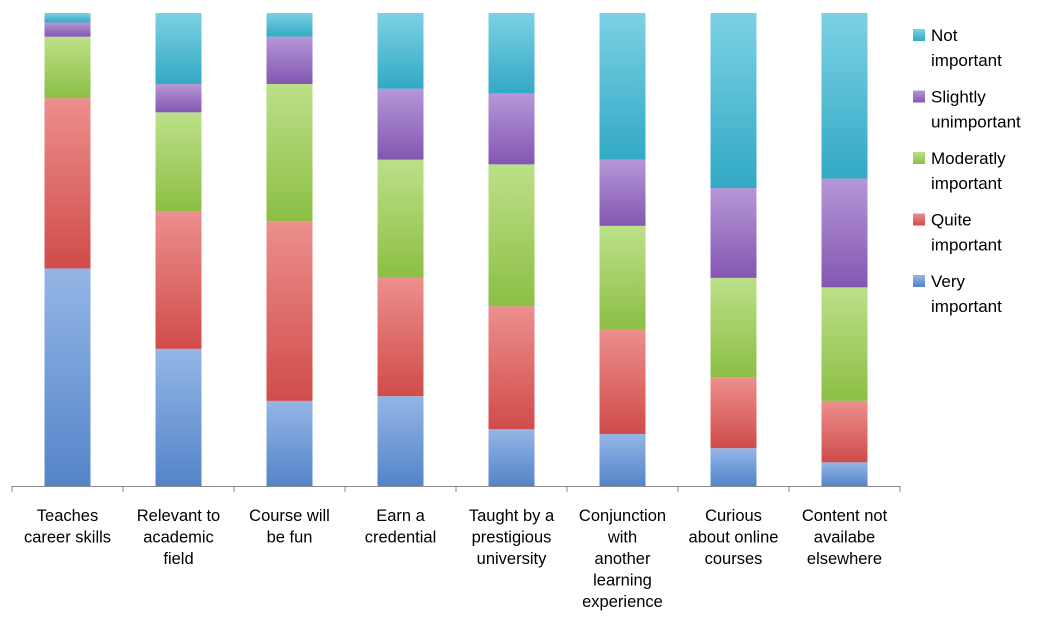  What do you see at coordinates (456, 489) in the screenshot?
I see `x-axis` at bounding box center [456, 489].